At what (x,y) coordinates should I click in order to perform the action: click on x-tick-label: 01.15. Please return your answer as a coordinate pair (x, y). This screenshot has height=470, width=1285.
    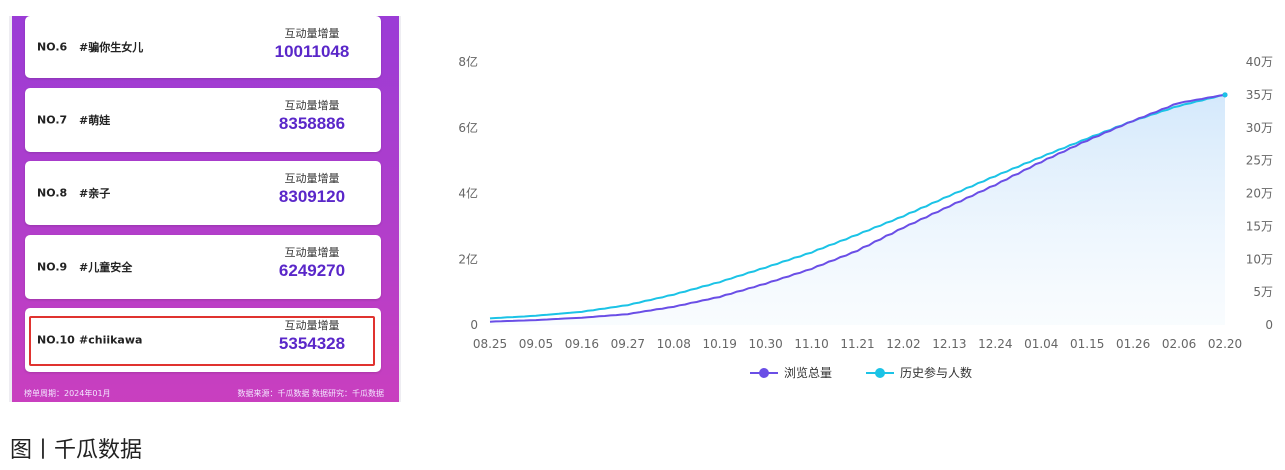
    Looking at the image, I should click on (1087, 344).